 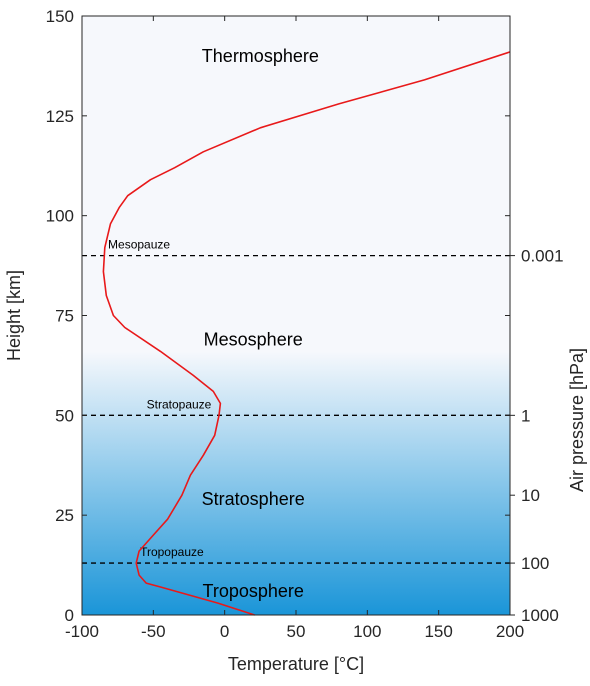 I want to click on pressure-tick-label: 1, so click(x=525, y=415).